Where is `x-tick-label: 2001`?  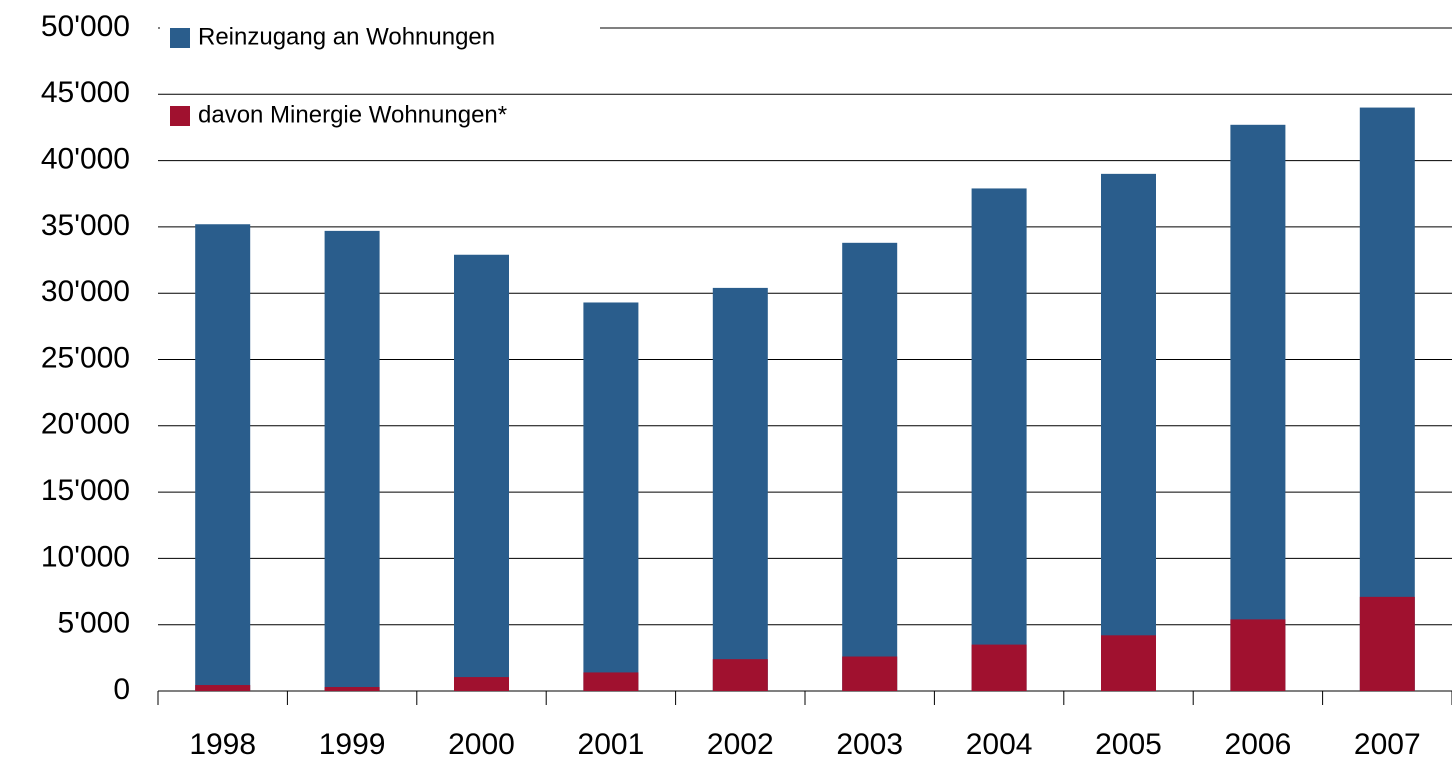 x-tick-label: 2001 is located at coordinates (611, 744).